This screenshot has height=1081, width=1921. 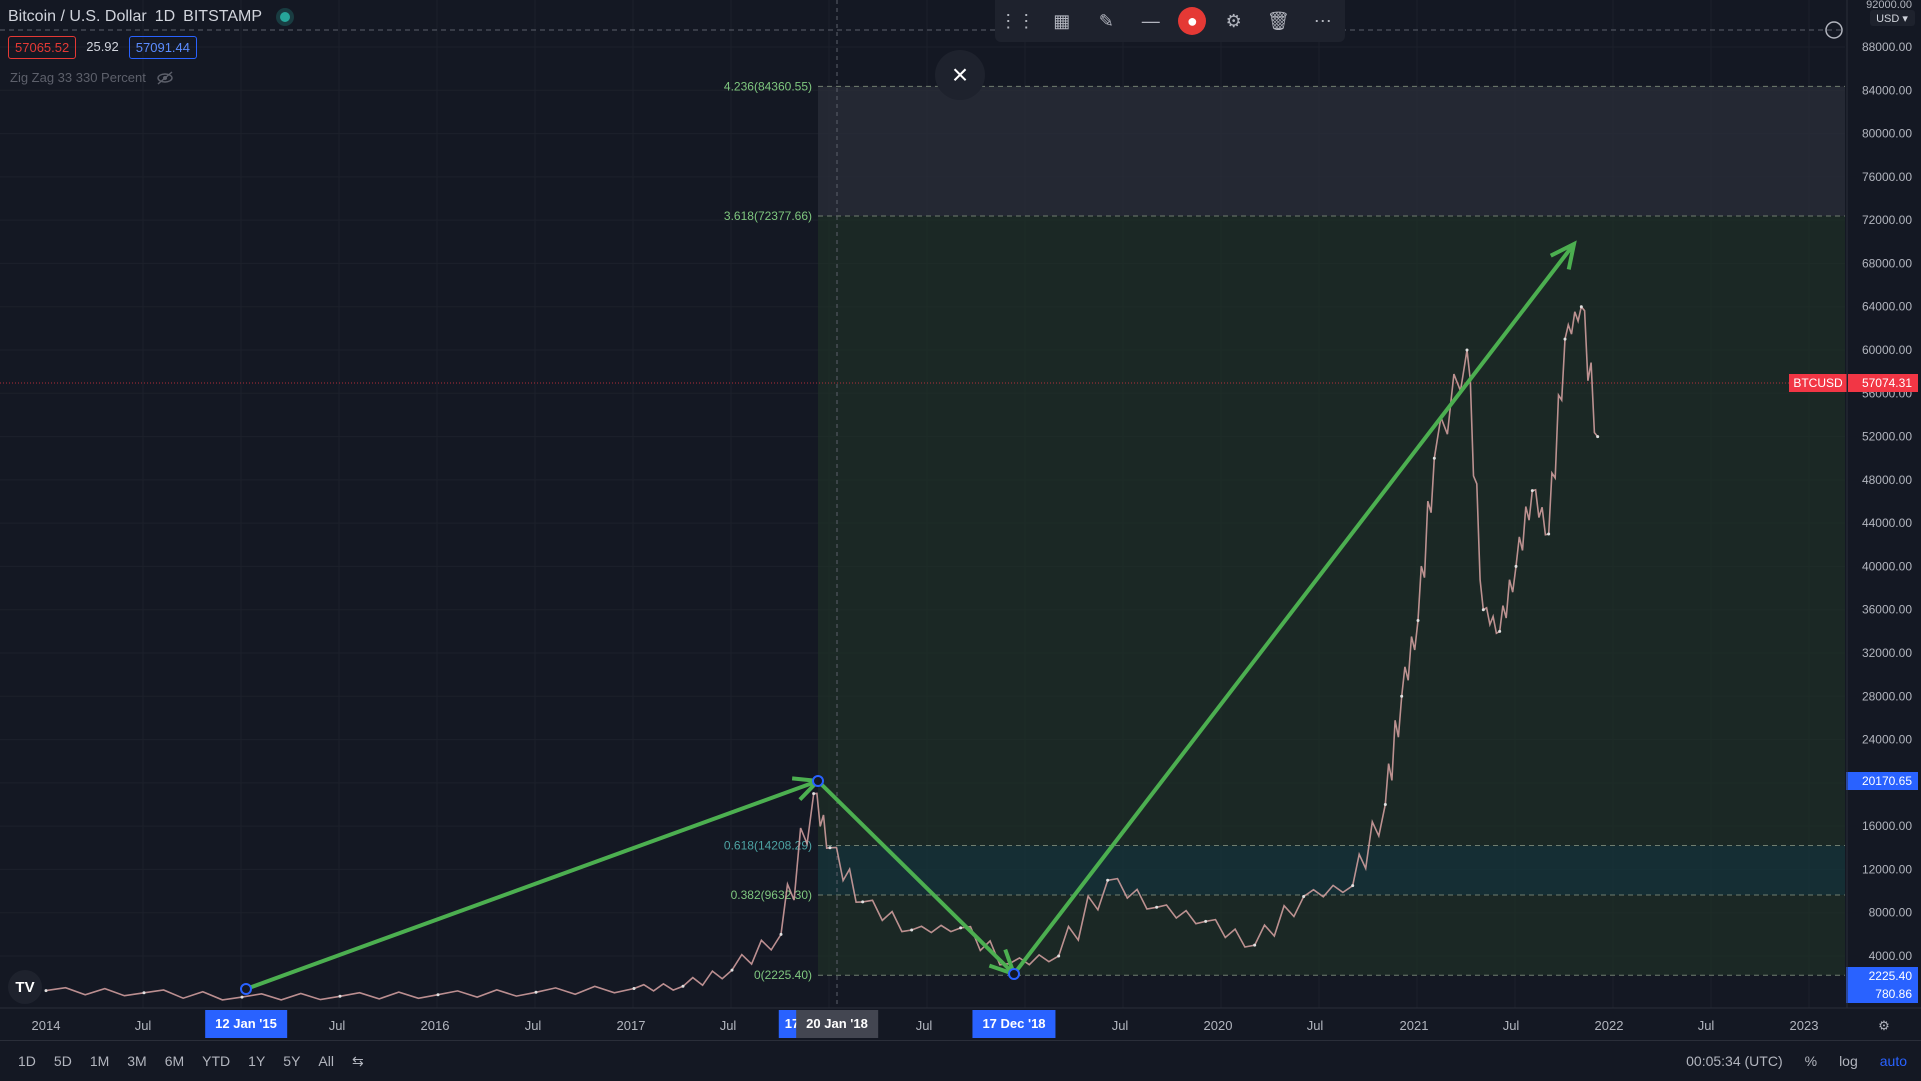 What do you see at coordinates (1811, 1061) in the screenshot?
I see `percent-toggle: %` at bounding box center [1811, 1061].